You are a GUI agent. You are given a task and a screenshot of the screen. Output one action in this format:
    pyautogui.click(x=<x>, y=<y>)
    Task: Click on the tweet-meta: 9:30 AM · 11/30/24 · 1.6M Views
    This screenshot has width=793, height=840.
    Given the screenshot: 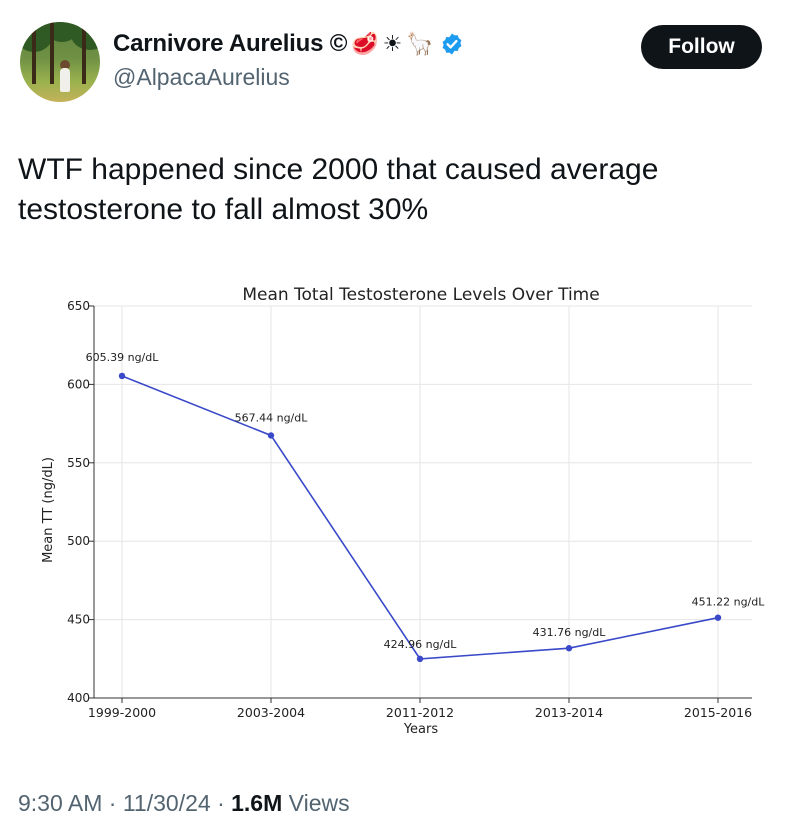 What is the action you would take?
    pyautogui.click(x=184, y=803)
    